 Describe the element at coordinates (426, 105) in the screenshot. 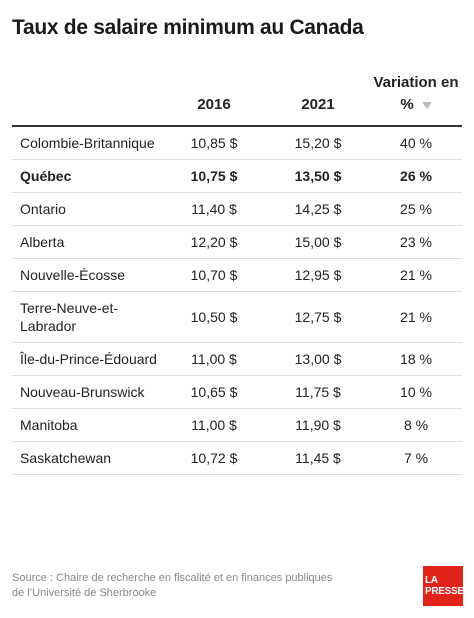

I see `sort-icon` at that location.